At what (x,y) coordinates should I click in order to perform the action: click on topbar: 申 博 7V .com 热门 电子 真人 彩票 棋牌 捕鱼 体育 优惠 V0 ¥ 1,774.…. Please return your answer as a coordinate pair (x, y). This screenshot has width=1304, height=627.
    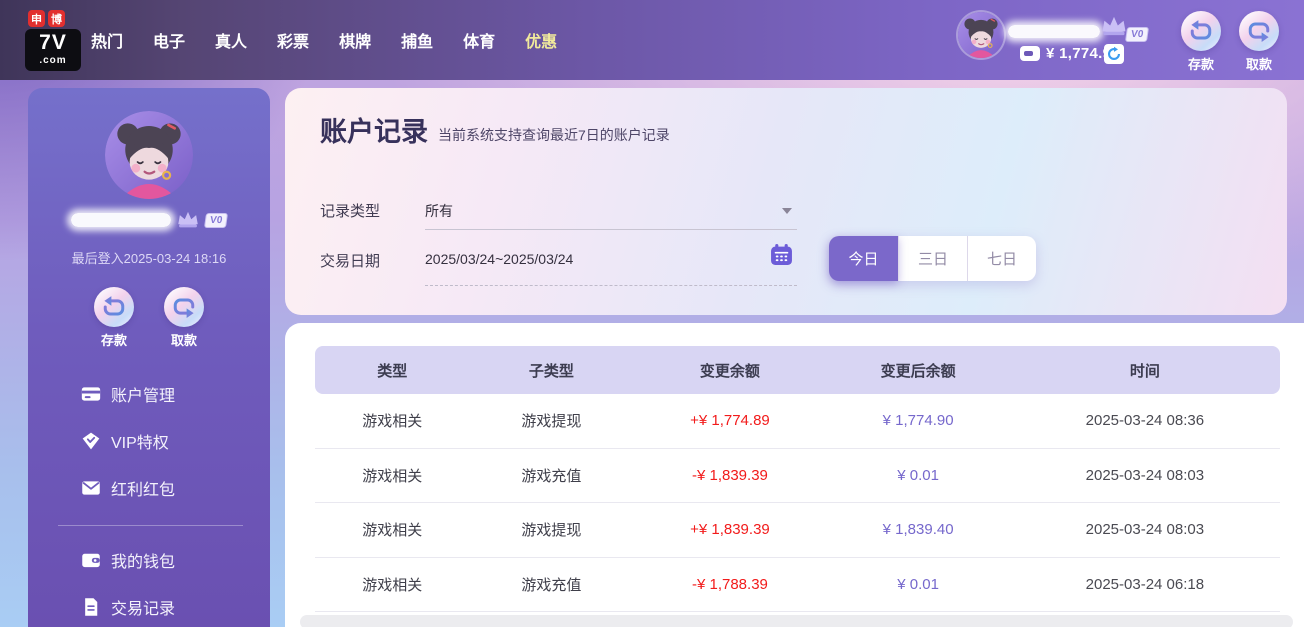
    Looking at the image, I should click on (652, 40).